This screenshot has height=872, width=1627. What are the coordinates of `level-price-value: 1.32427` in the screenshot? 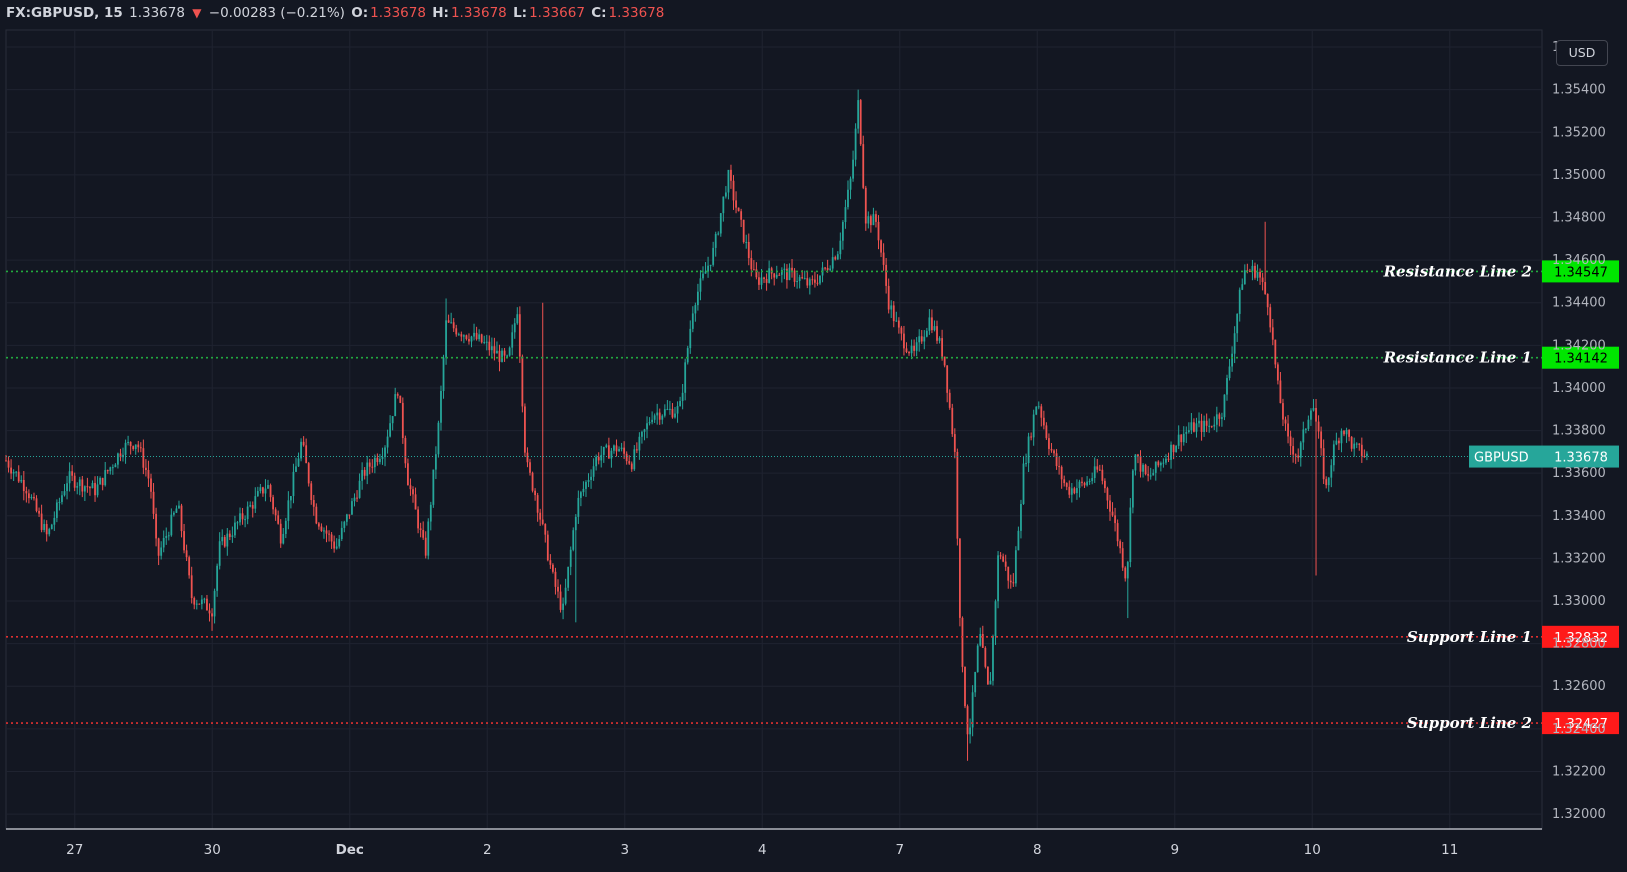 It's located at (1581, 724).